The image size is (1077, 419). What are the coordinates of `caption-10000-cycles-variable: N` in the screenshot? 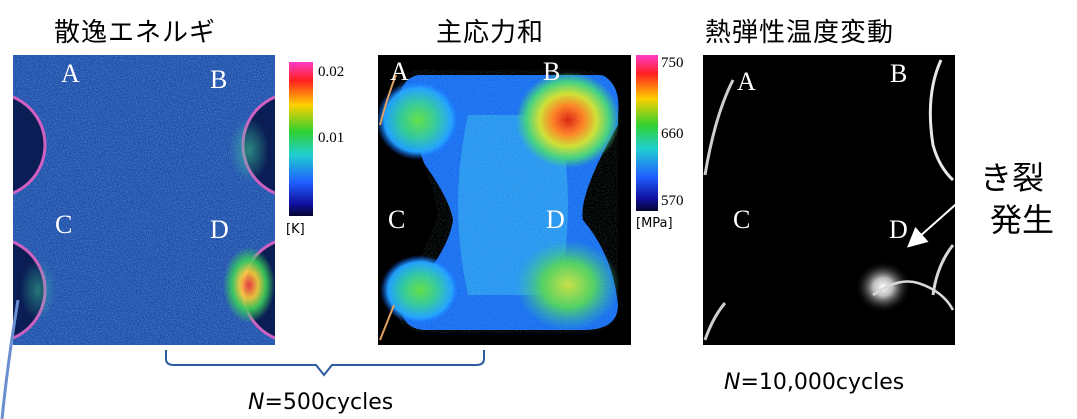 It's located at (732, 382).